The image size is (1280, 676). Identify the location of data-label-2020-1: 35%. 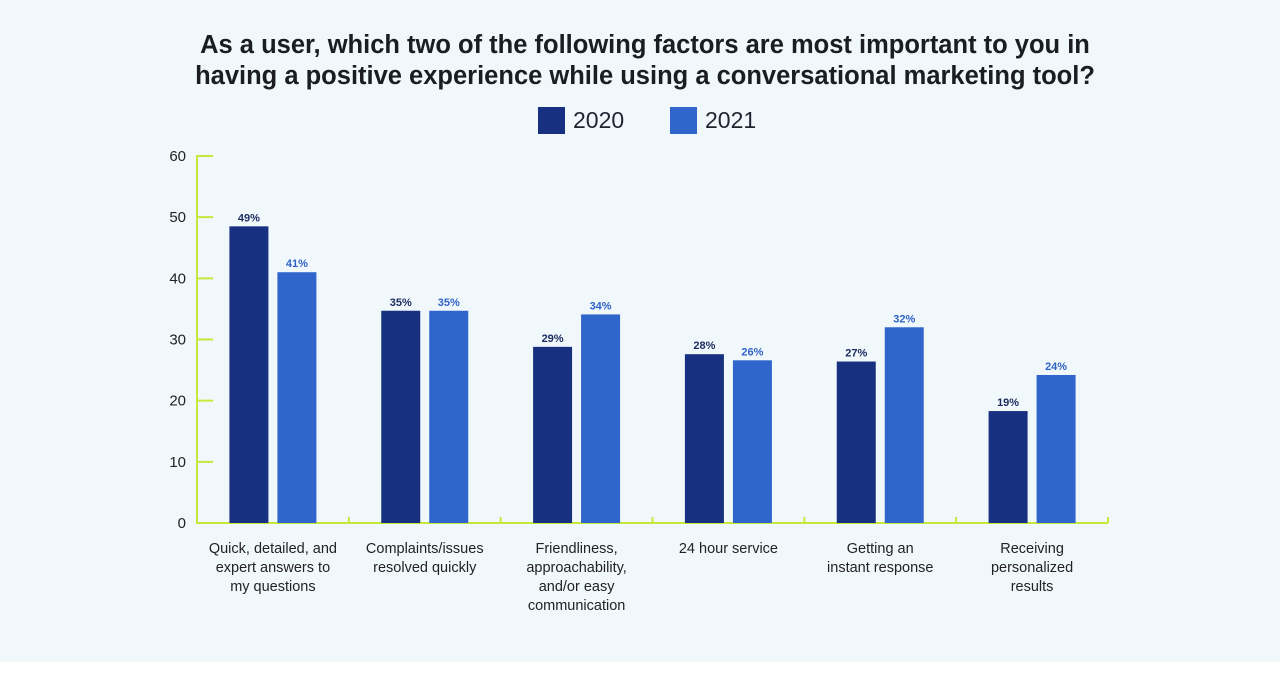
(401, 303).